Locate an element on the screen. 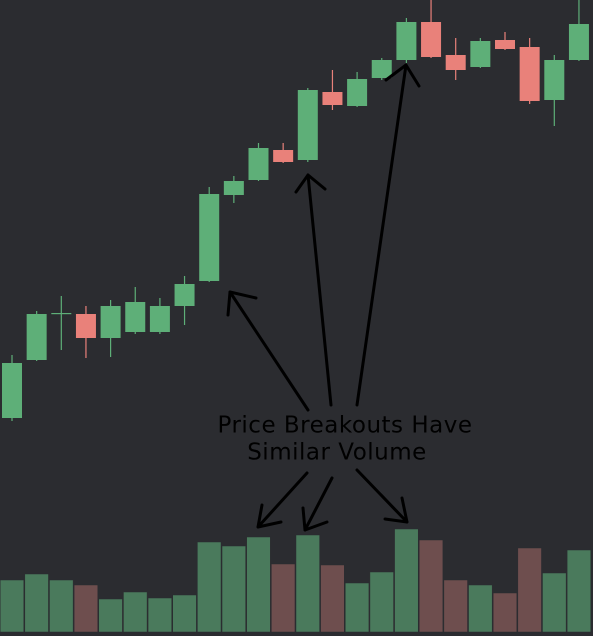 This screenshot has width=593, height=636. annotation: Similar Volume is located at coordinates (337, 453).